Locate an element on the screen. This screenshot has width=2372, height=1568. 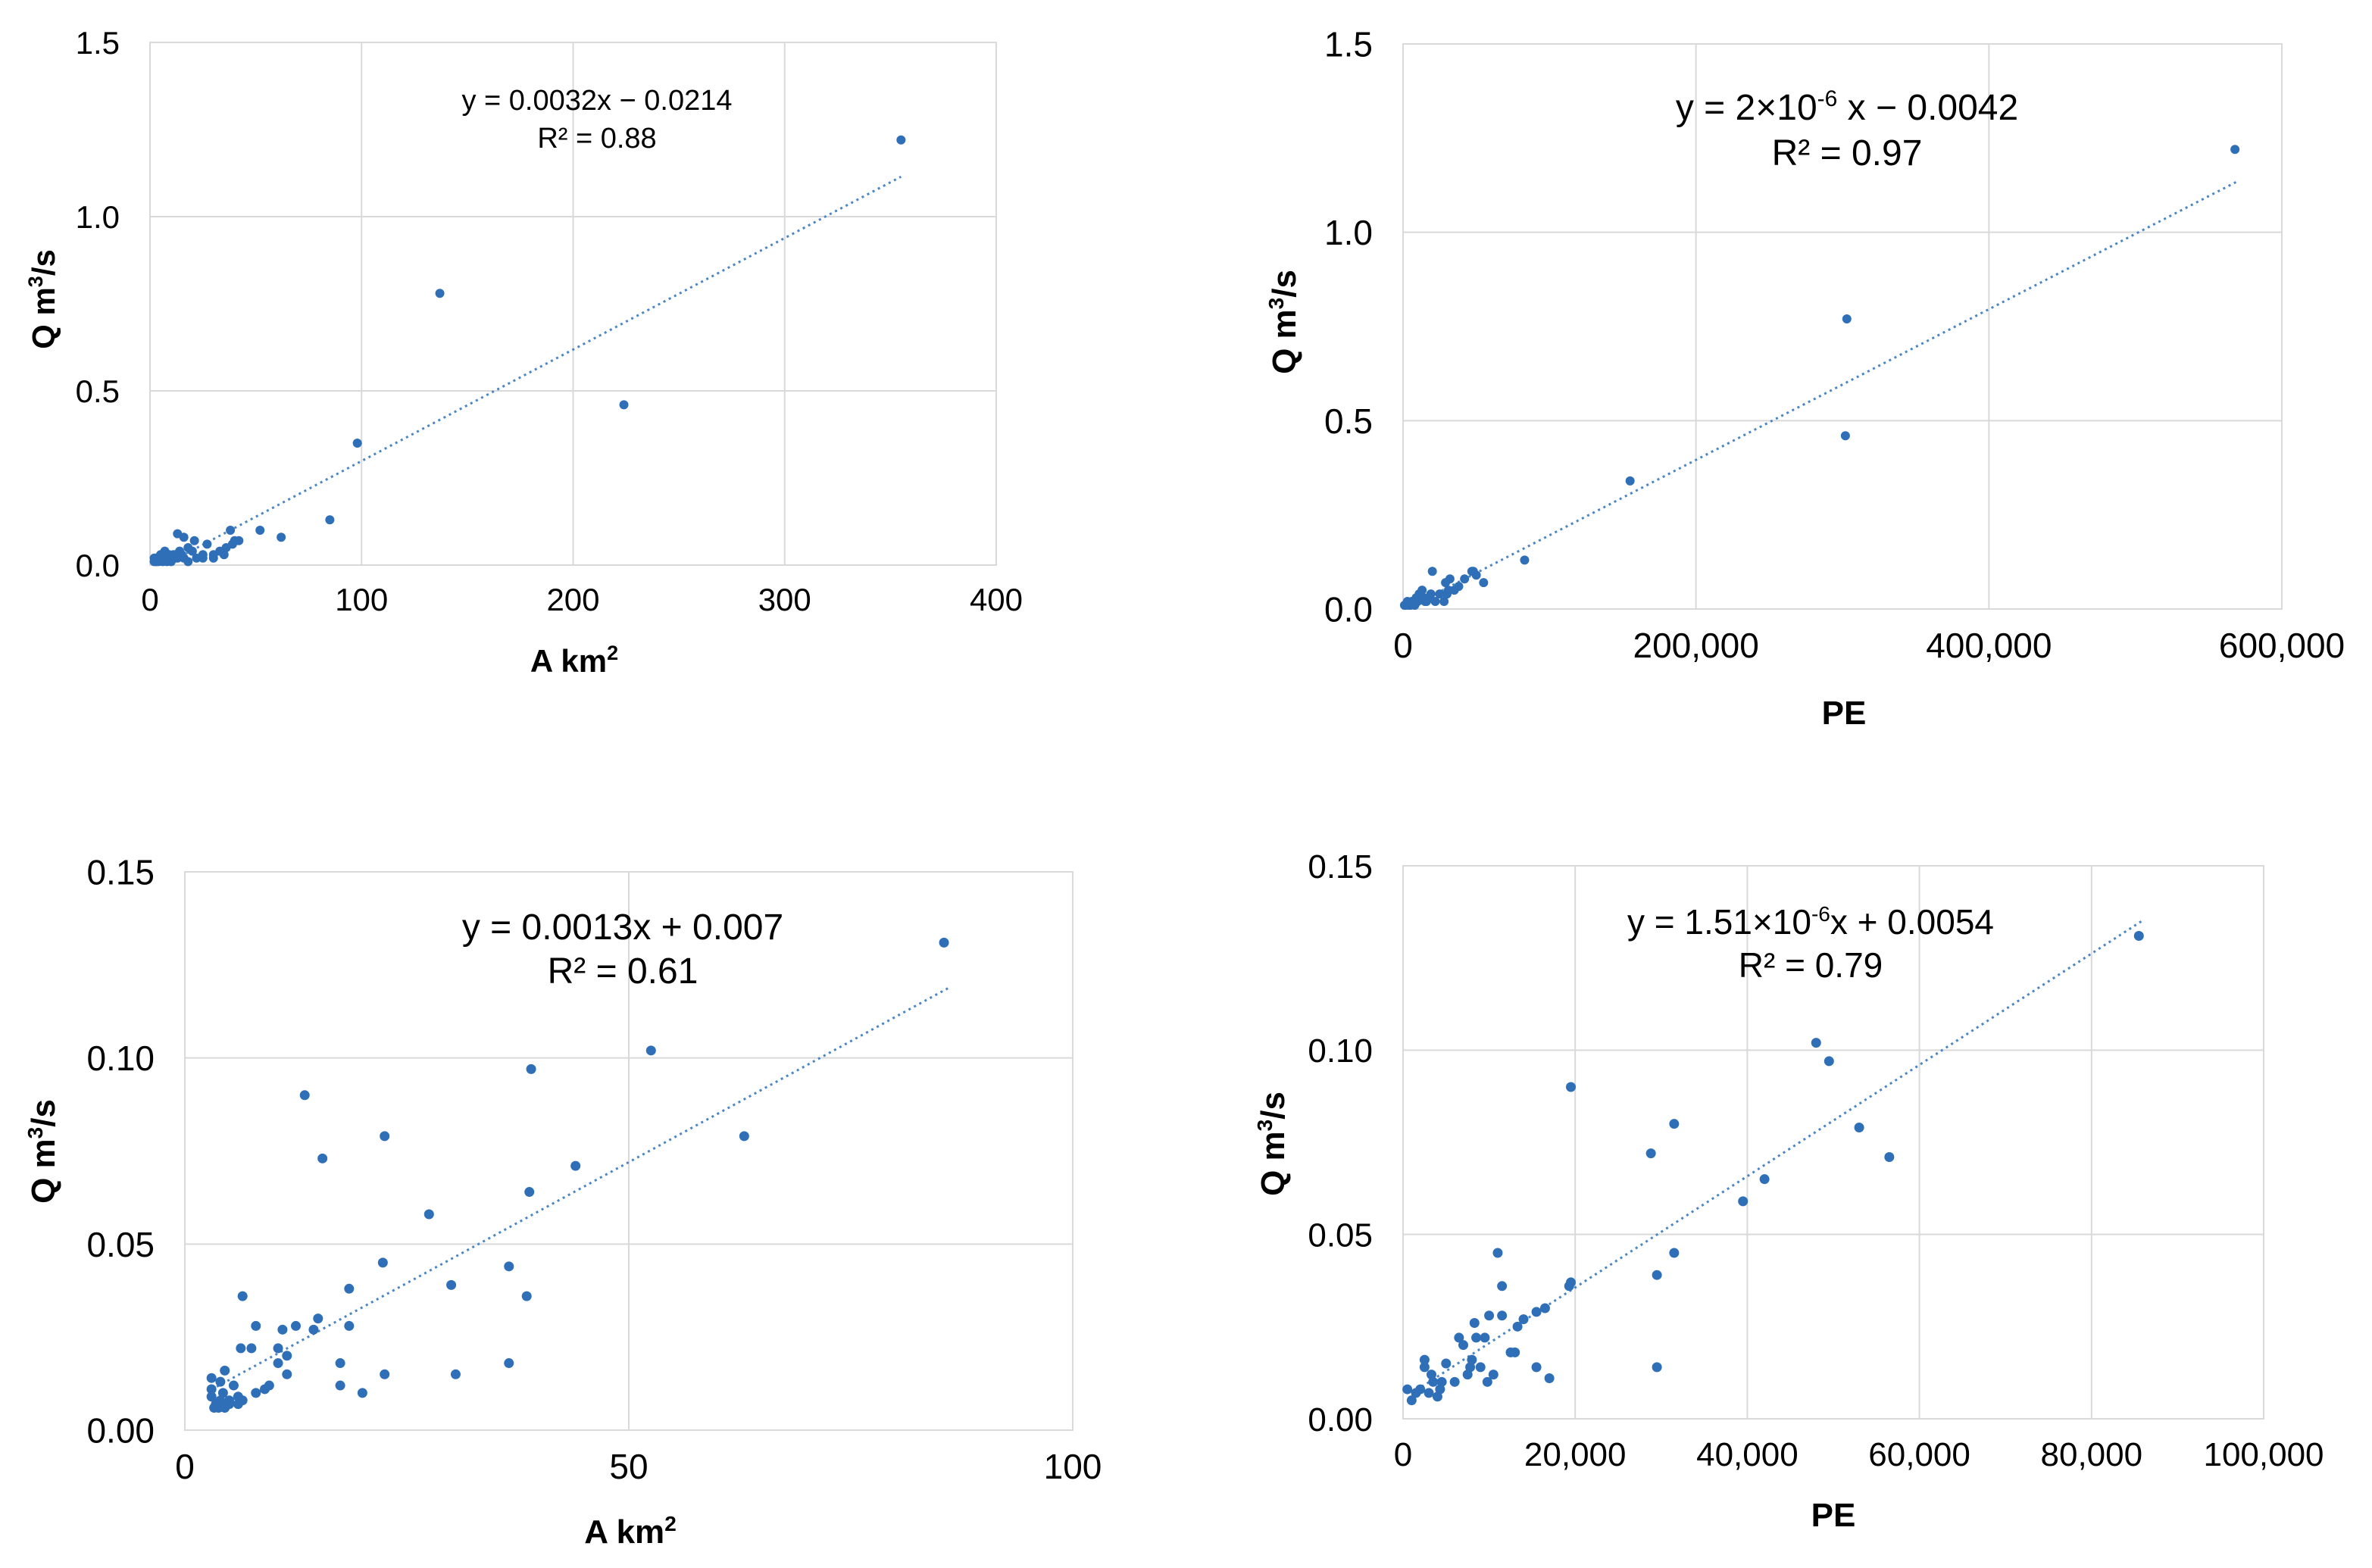
x-tick-label: 20,000 is located at coordinates (1576, 1455).